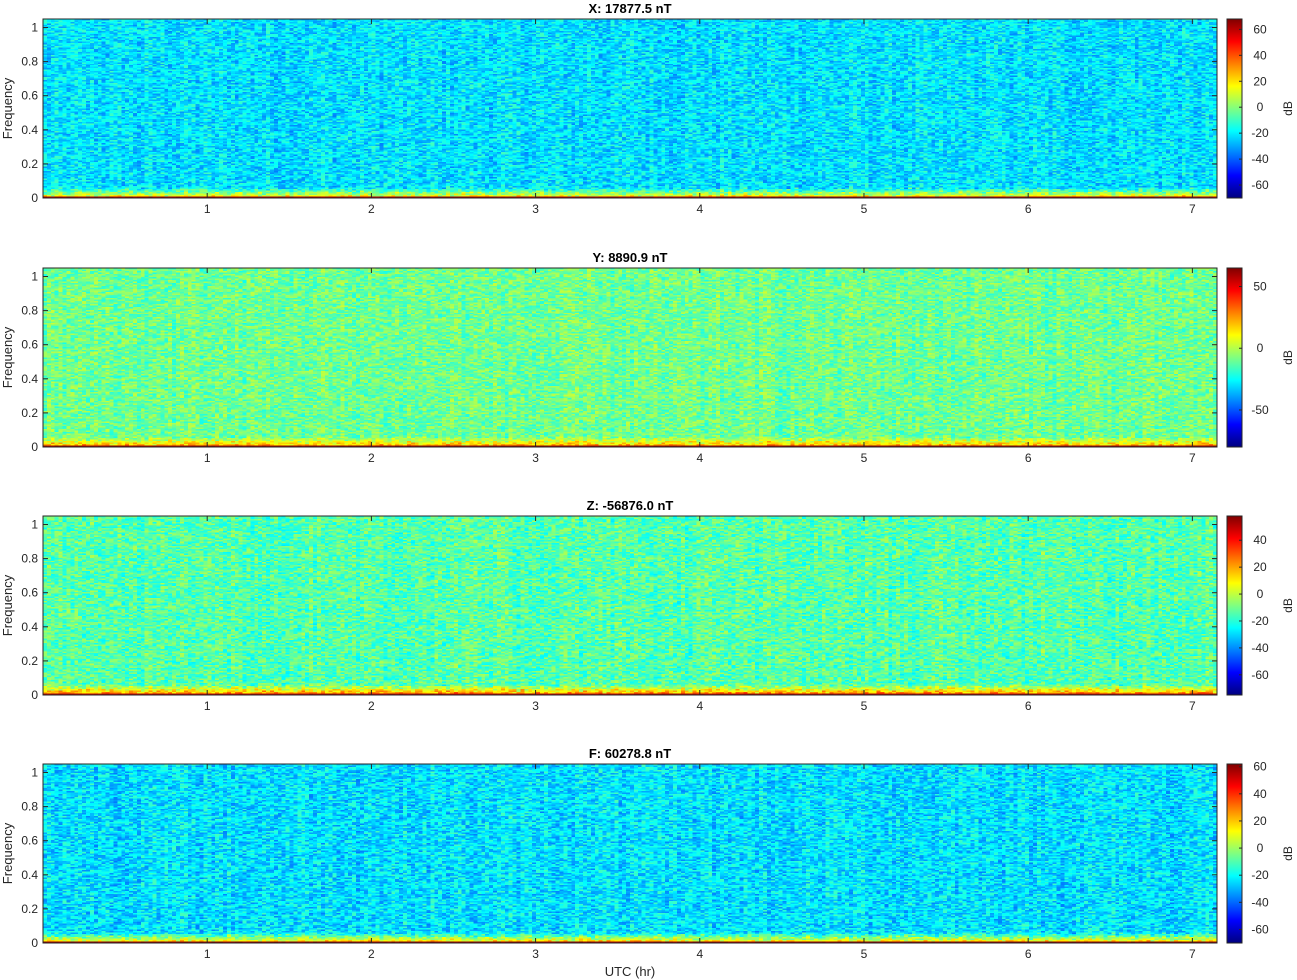 Image resolution: width=1297 pixels, height=980 pixels. I want to click on chart-title: Z: -56876.0 nT, so click(630, 505).